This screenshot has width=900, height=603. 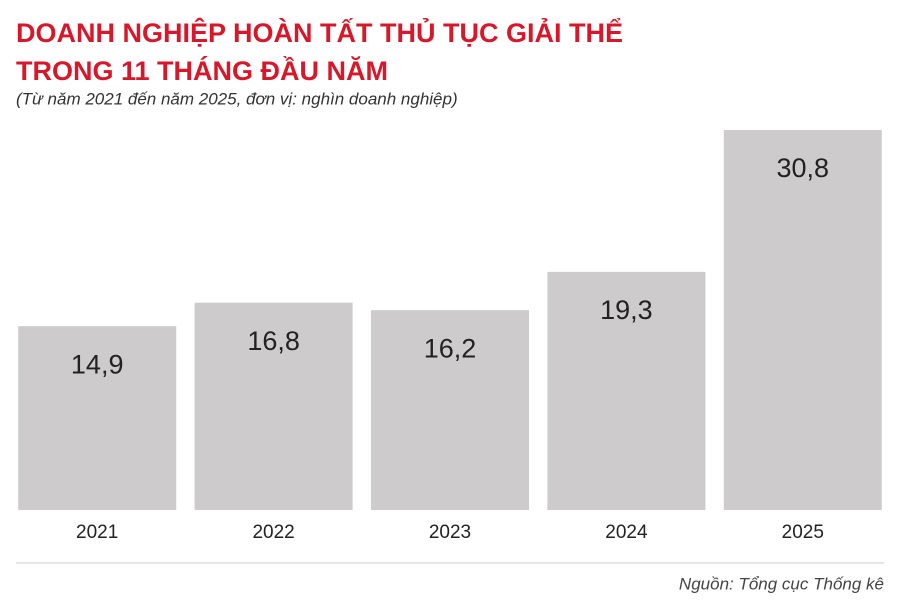 What do you see at coordinates (626, 532) in the screenshot?
I see `x-tick-label: 2024` at bounding box center [626, 532].